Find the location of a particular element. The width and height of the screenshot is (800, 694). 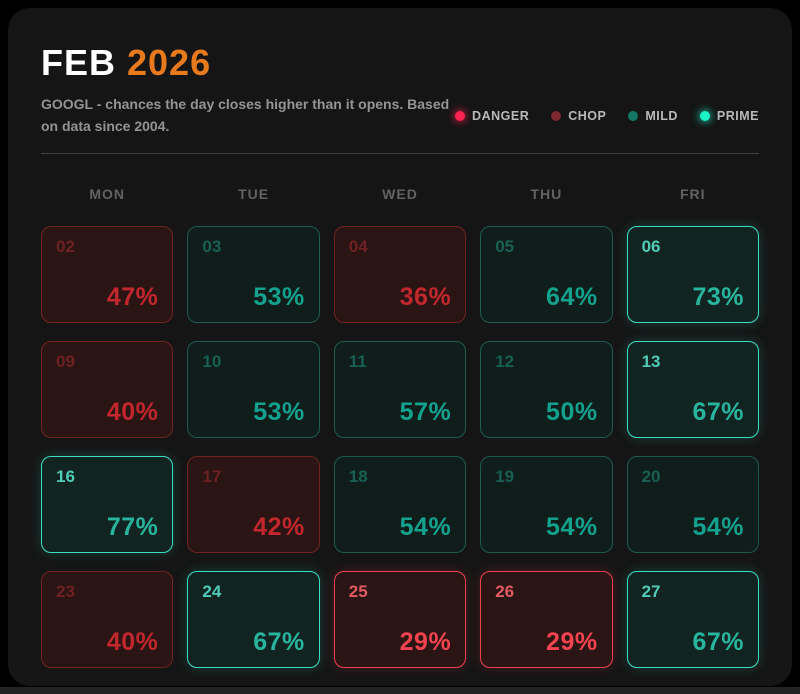

day-number: 04 is located at coordinates (358, 247).